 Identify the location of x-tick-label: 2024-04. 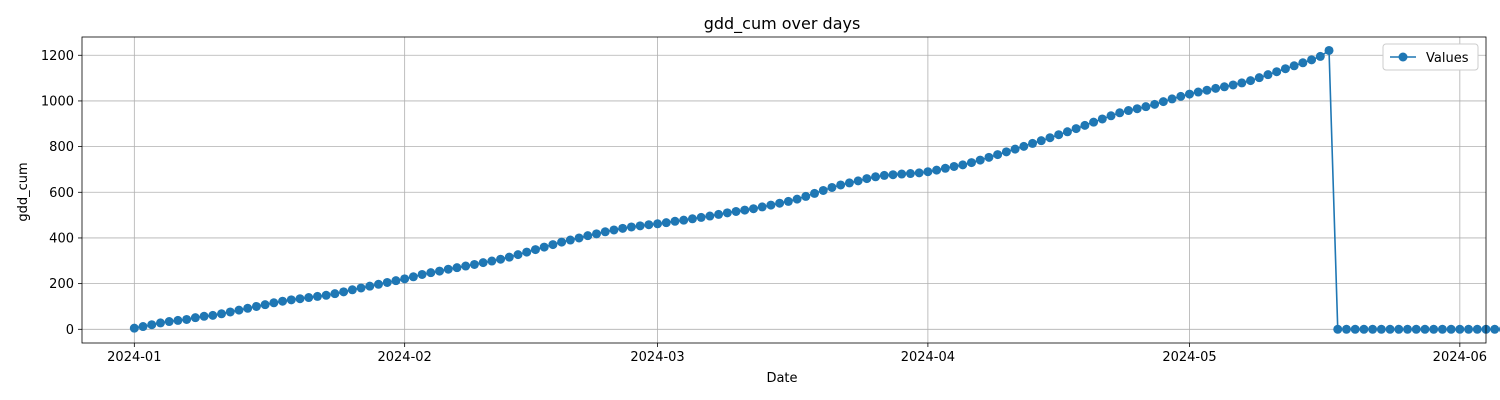
(928, 357).